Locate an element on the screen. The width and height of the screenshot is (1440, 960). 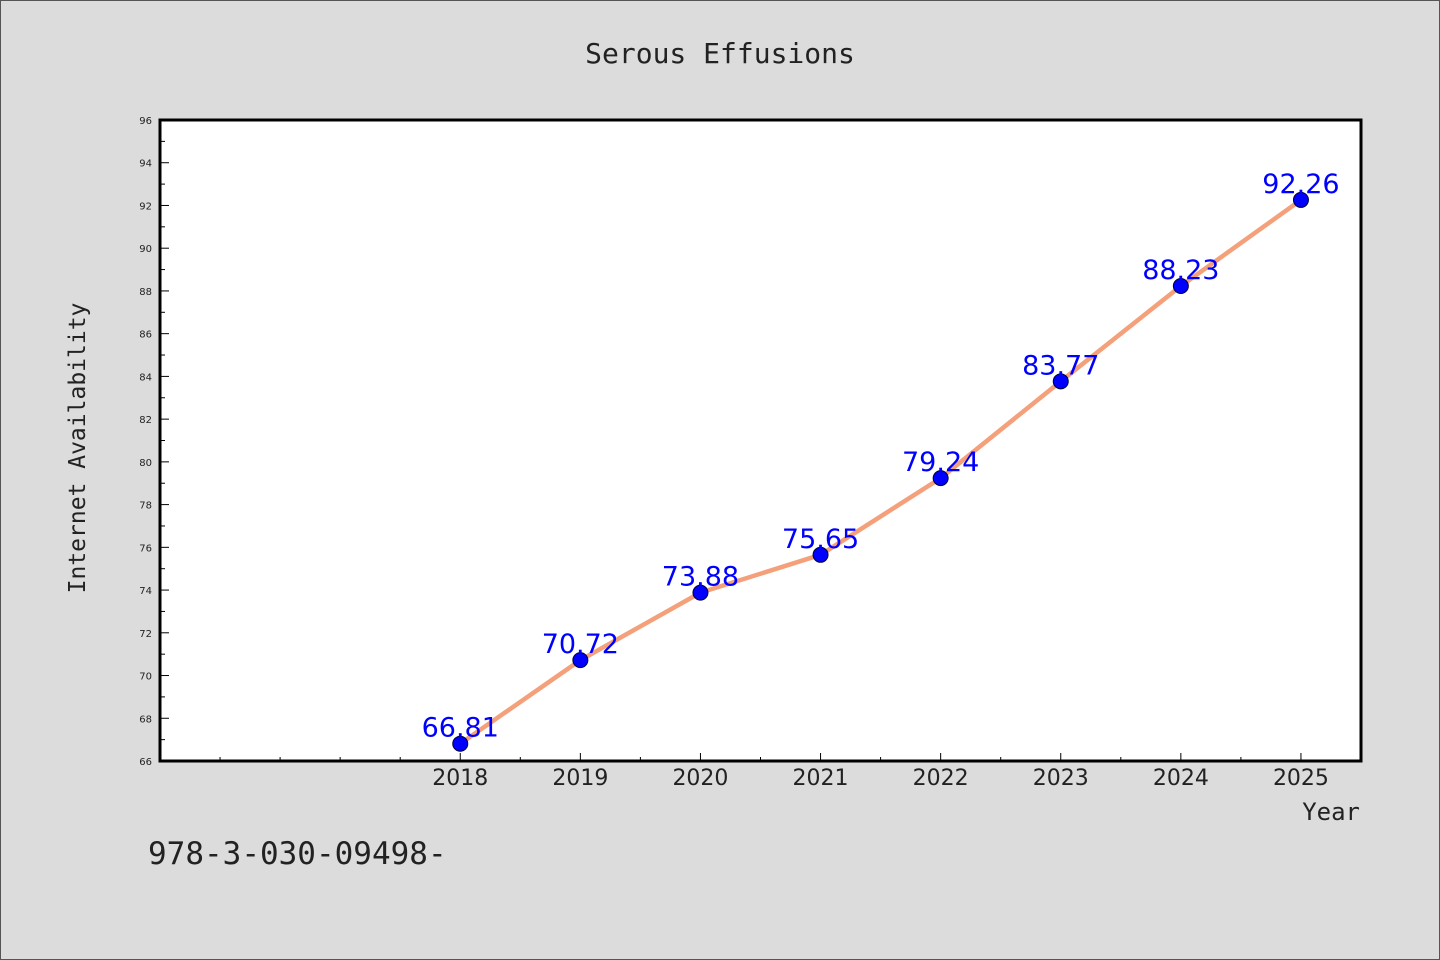
y-axis: 66 68 70 72 74 76 78 80 82 84 86 88 90 92 94 96 is located at coordinates (154, 442).